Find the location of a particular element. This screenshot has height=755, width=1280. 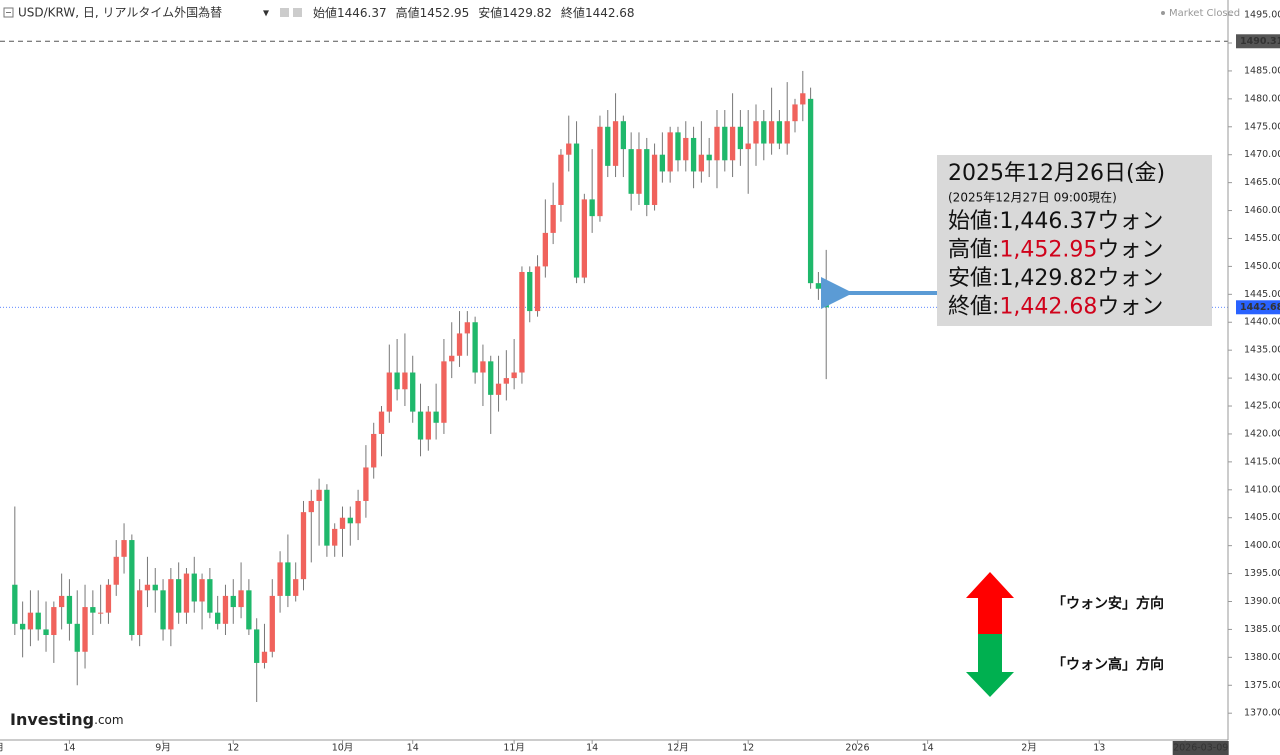

y-tick-label: 1375.00 is located at coordinates (1262, 685).